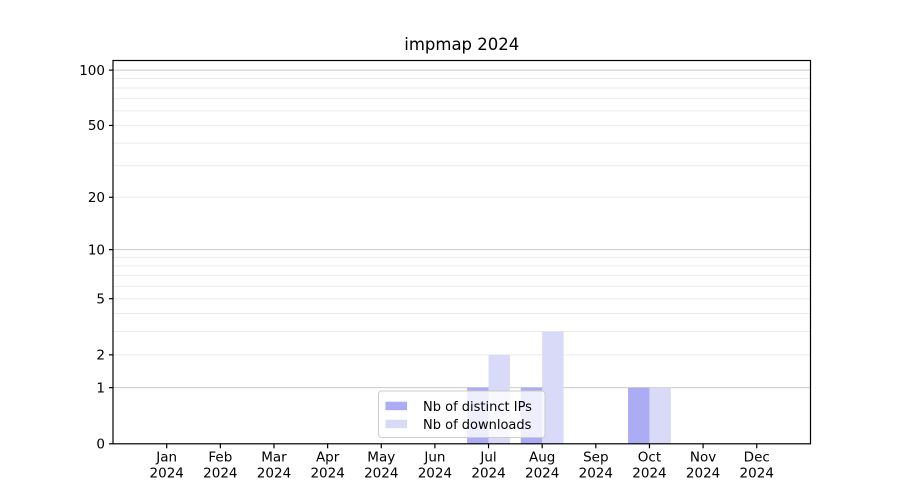 The height and width of the screenshot is (500, 900). What do you see at coordinates (595, 458) in the screenshot?
I see `x-tick-label-month-sep: Sep` at bounding box center [595, 458].